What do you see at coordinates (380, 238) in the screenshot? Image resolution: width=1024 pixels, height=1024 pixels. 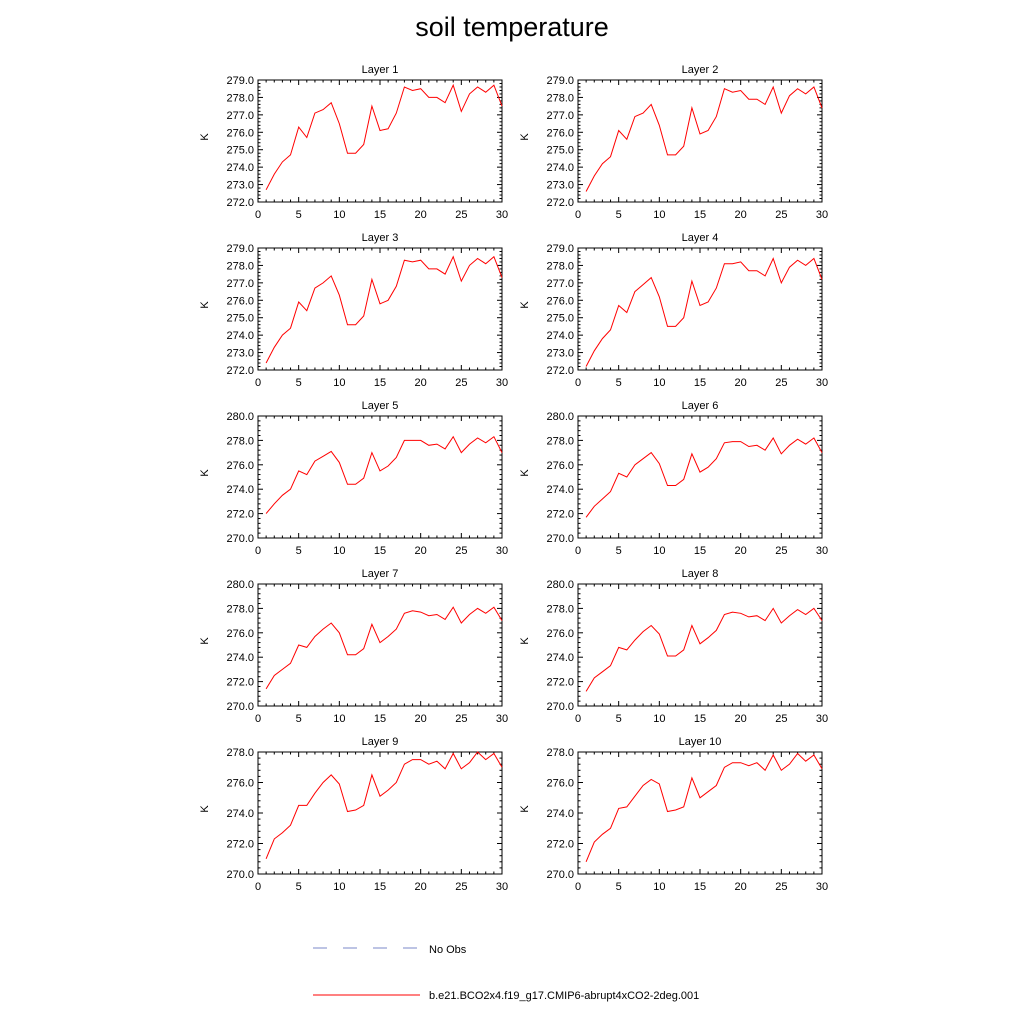 I see `panel-title: Layer 3` at bounding box center [380, 238].